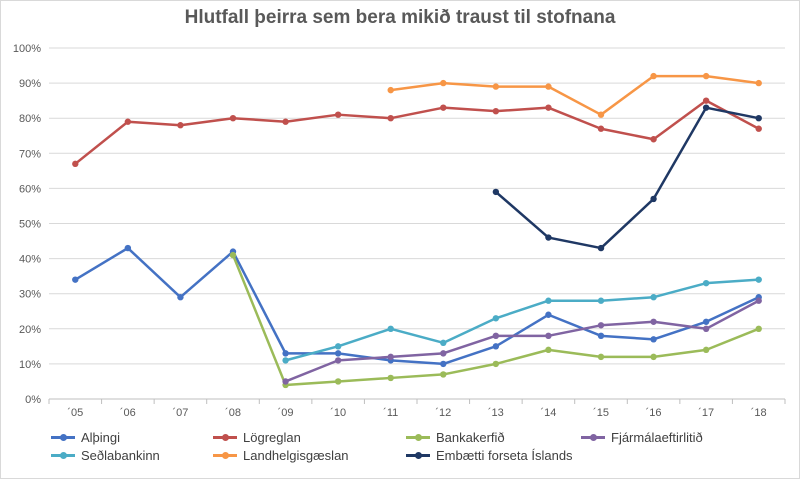 The image size is (800, 479). Describe the element at coordinates (272, 437) in the screenshot. I see `legend-label: Lögreglan` at that location.